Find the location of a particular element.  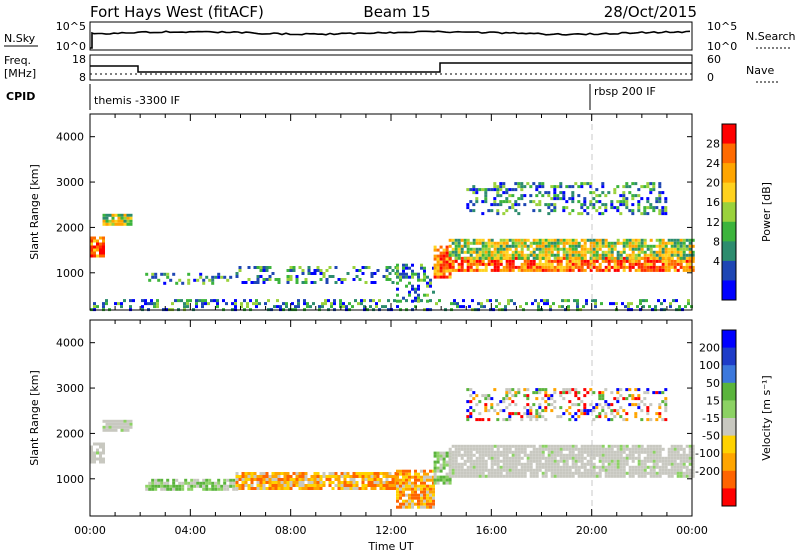

nsky-tick-top: 10^5 is located at coordinates (71, 26).